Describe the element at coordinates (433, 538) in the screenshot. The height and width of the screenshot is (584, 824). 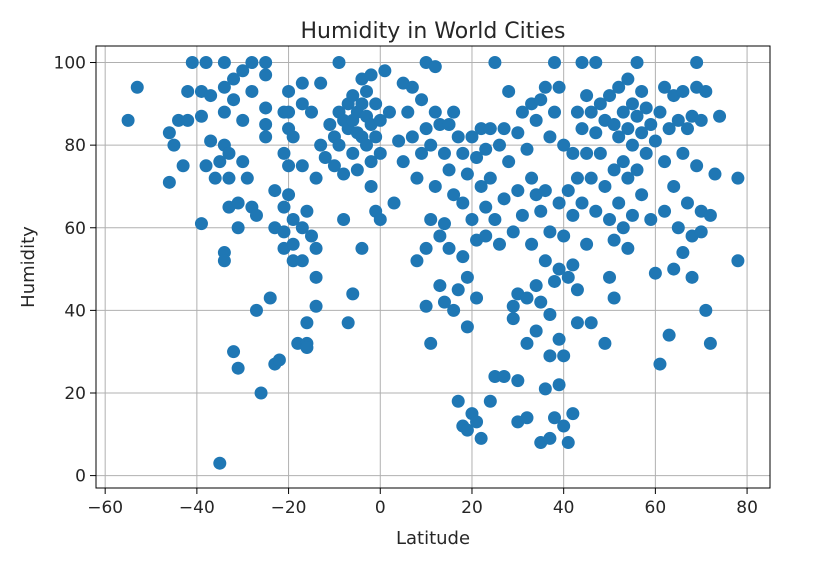
I see `x-axis-label: Latitude` at that location.